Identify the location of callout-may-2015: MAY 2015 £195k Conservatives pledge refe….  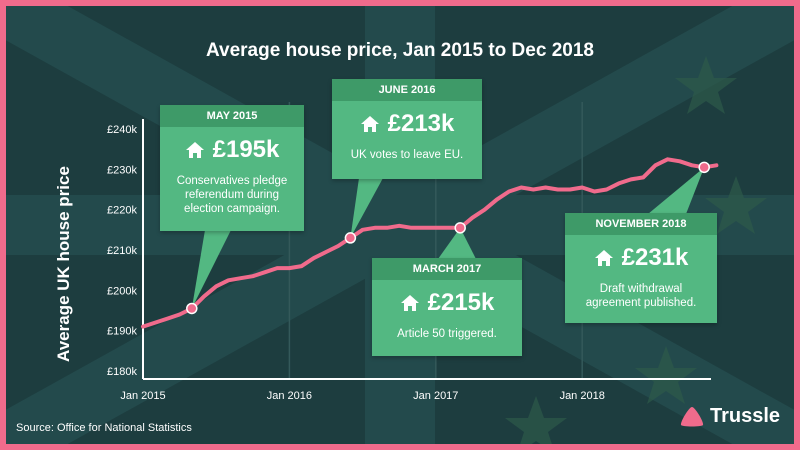
(232, 168).